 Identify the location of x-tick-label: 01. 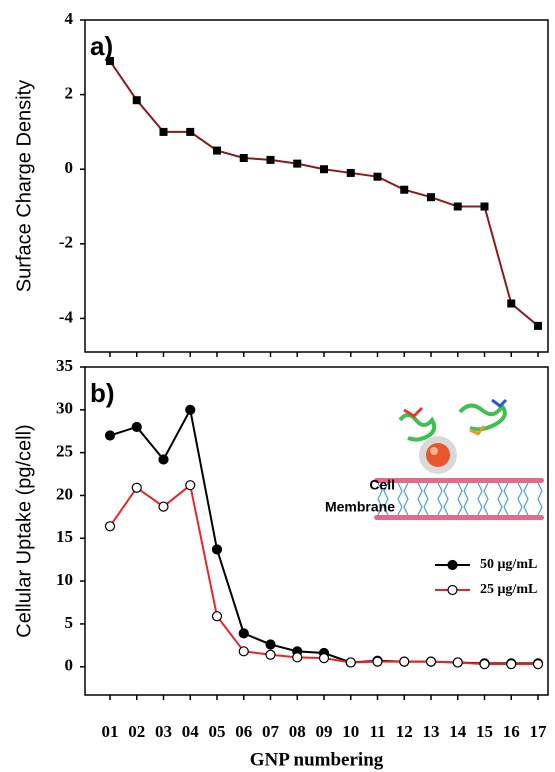
(110, 731).